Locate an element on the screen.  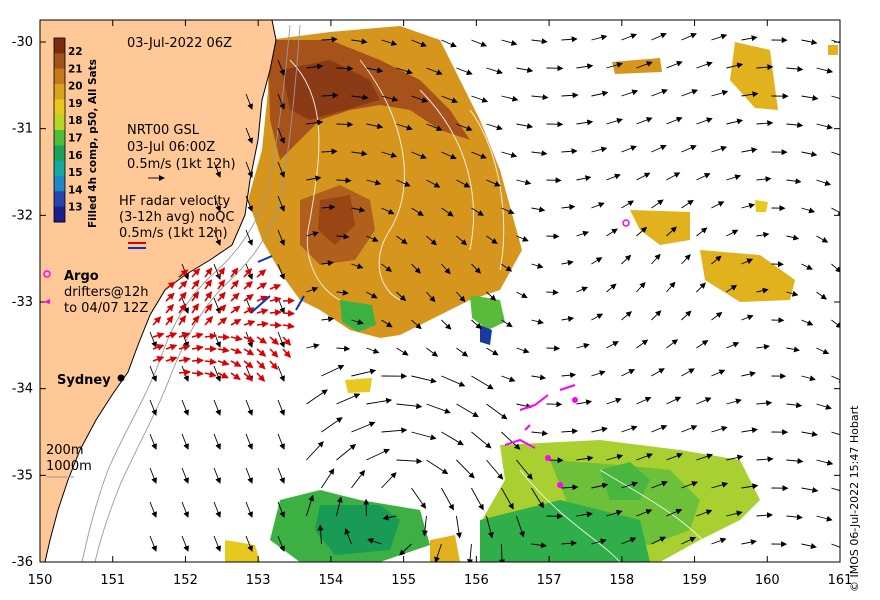
colorbar-tick-label: 20 is located at coordinates (75, 87).